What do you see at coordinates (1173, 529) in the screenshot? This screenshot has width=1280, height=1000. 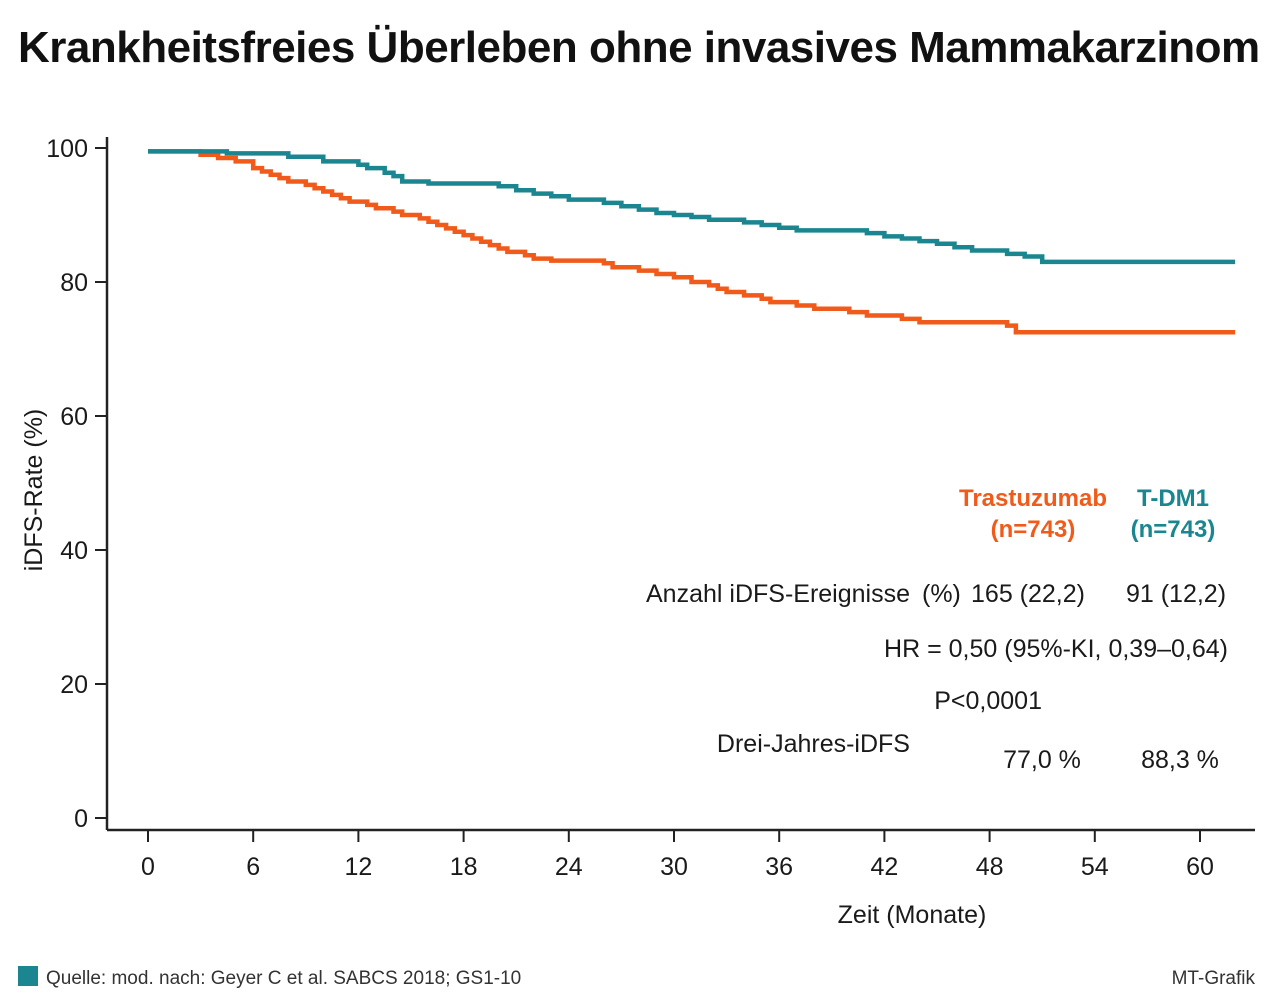 I see `legend-tdm1-n: (n=743)` at bounding box center [1173, 529].